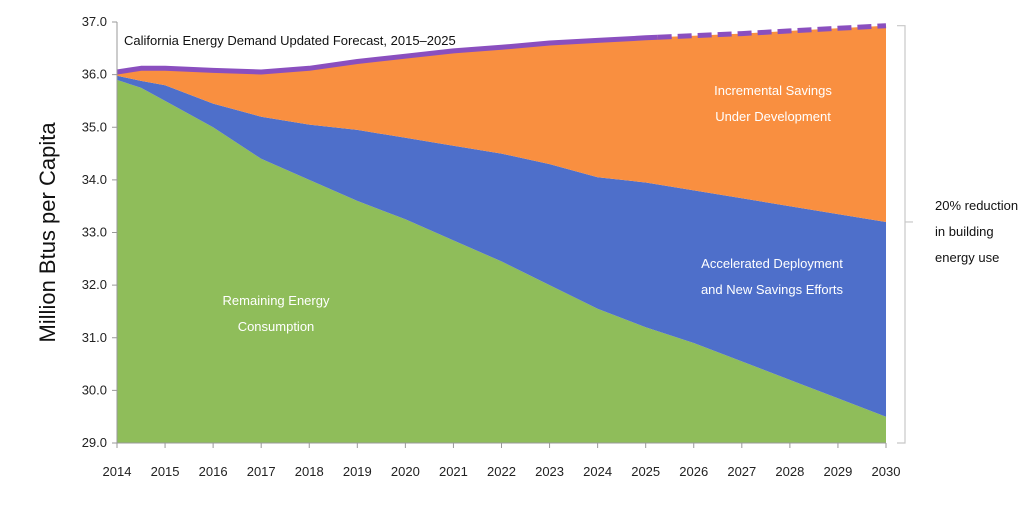 Image resolution: width=1024 pixels, height=518 pixels. Describe the element at coordinates (94, 337) in the screenshot. I see `y-tick-label: 31.0` at that location.